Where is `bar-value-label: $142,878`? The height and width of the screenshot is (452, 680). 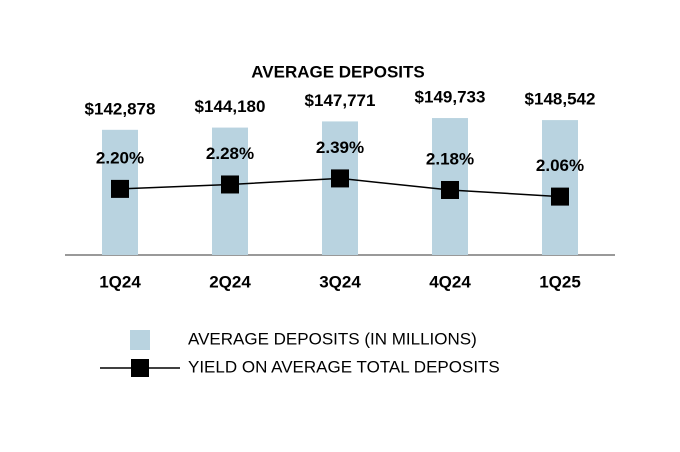 bar-value-label: $142,878 is located at coordinates (120, 108).